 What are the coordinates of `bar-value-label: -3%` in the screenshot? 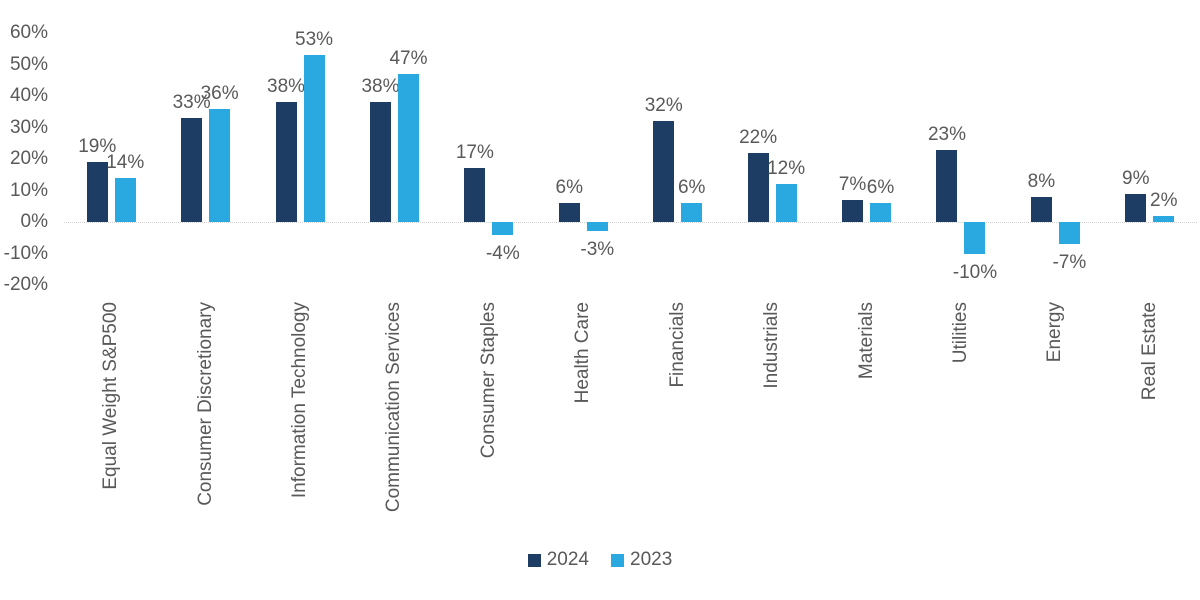 It's located at (597, 250).